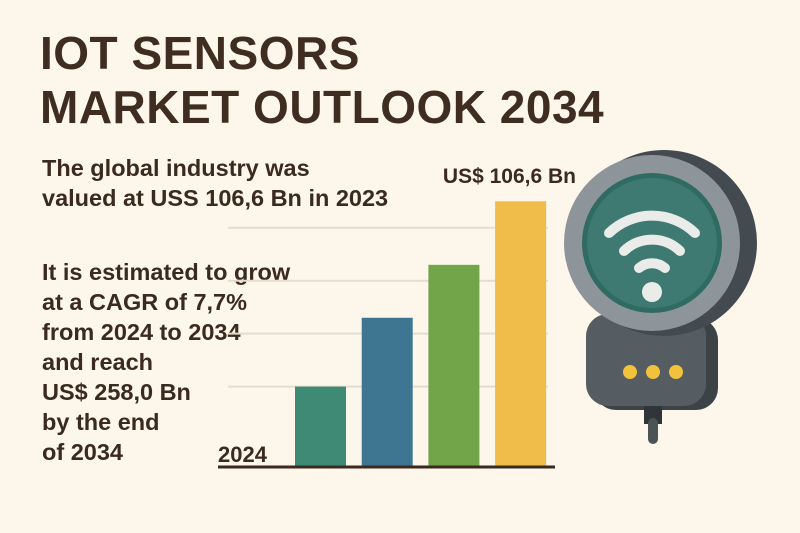  Describe the element at coordinates (652, 292) in the screenshot. I see `wifi-dot` at that location.